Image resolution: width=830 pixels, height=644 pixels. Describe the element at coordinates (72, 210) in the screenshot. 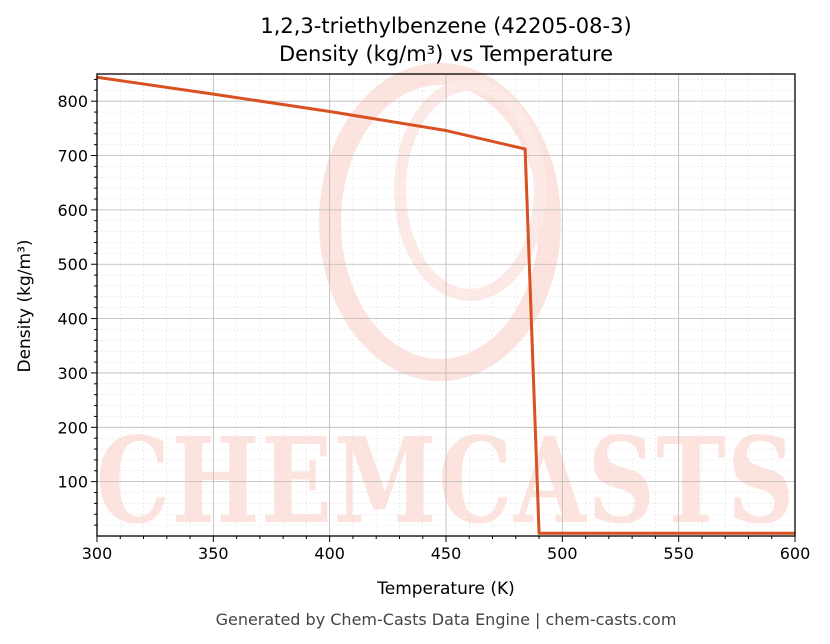

I see `y-tick-label: 600` at that location.